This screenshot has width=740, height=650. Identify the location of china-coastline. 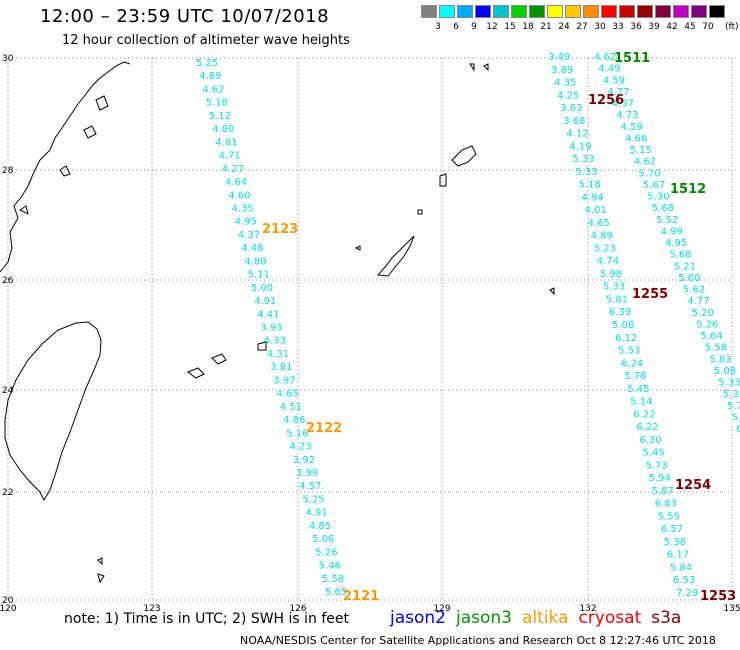
(65, 167).